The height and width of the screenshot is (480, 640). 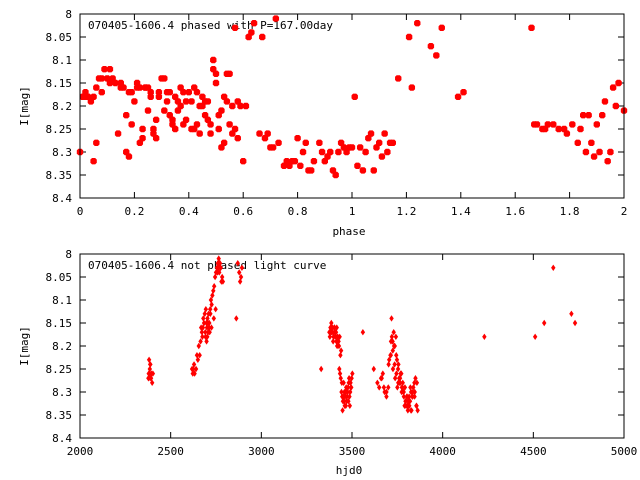 What do you see at coordinates (352, 211) in the screenshot?
I see `phased-x-tick-label: 1` at bounding box center [352, 211].